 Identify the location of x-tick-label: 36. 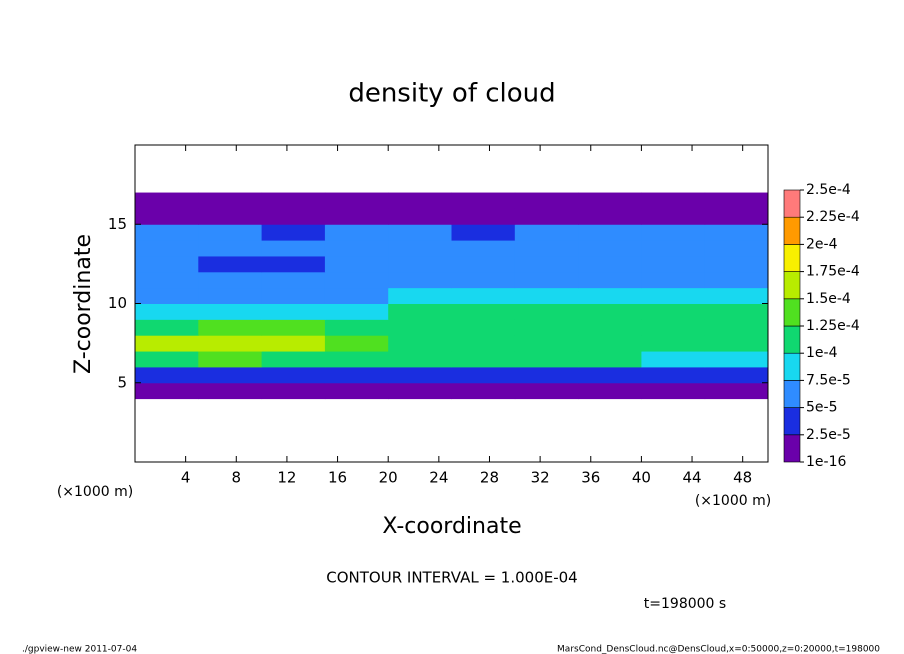
(590, 478).